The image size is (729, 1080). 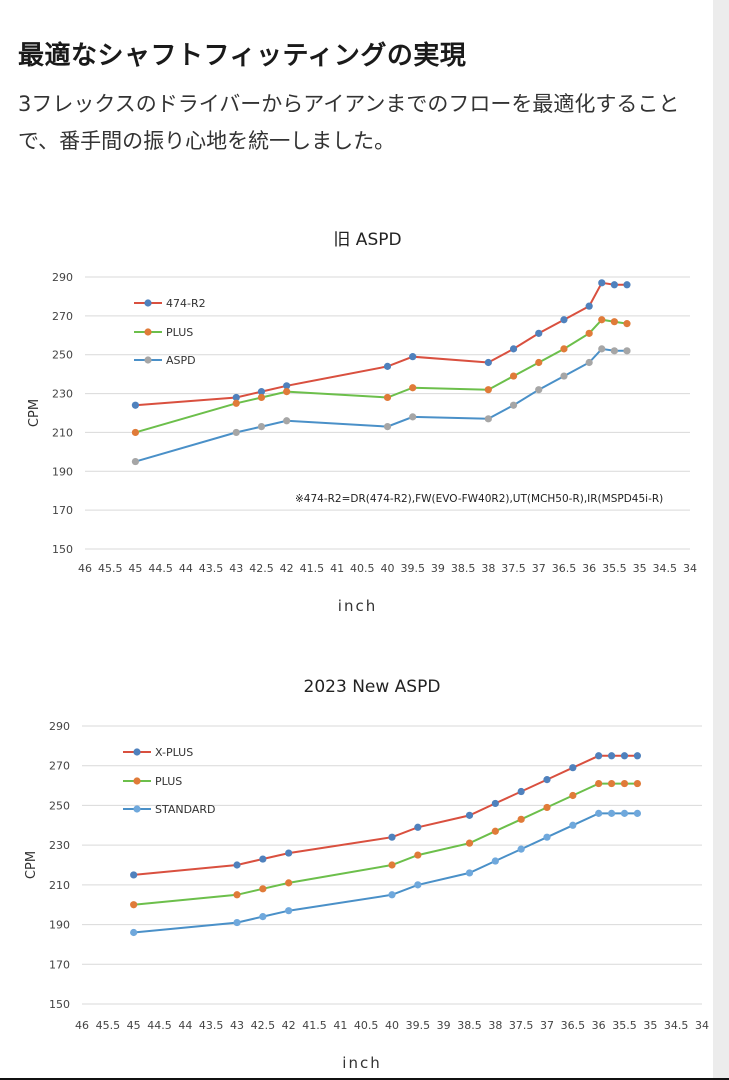 I want to click on chart1-x-tick-label: 38, so click(x=488, y=568).